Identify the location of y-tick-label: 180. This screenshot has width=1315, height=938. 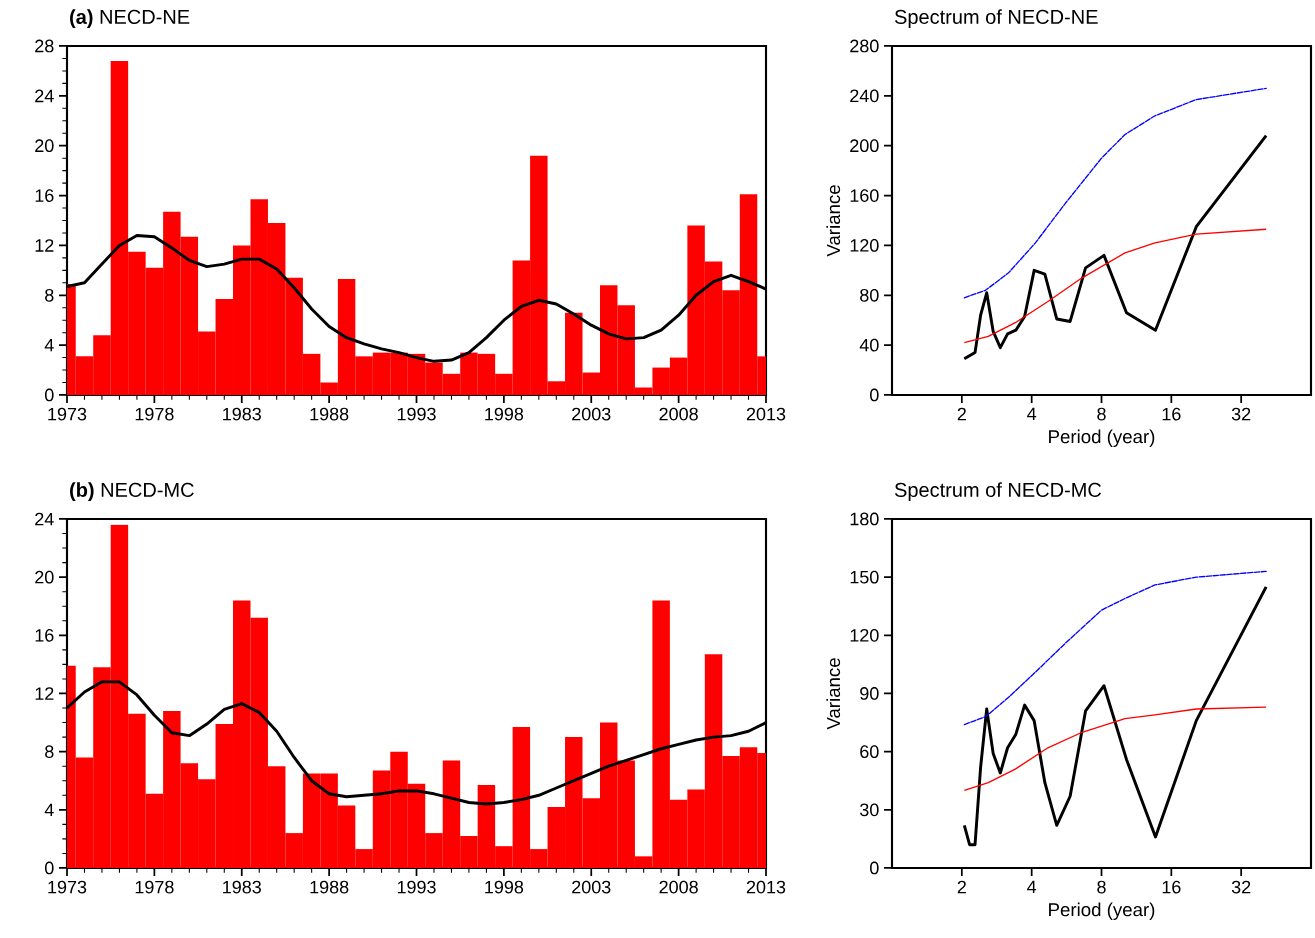
(864, 519).